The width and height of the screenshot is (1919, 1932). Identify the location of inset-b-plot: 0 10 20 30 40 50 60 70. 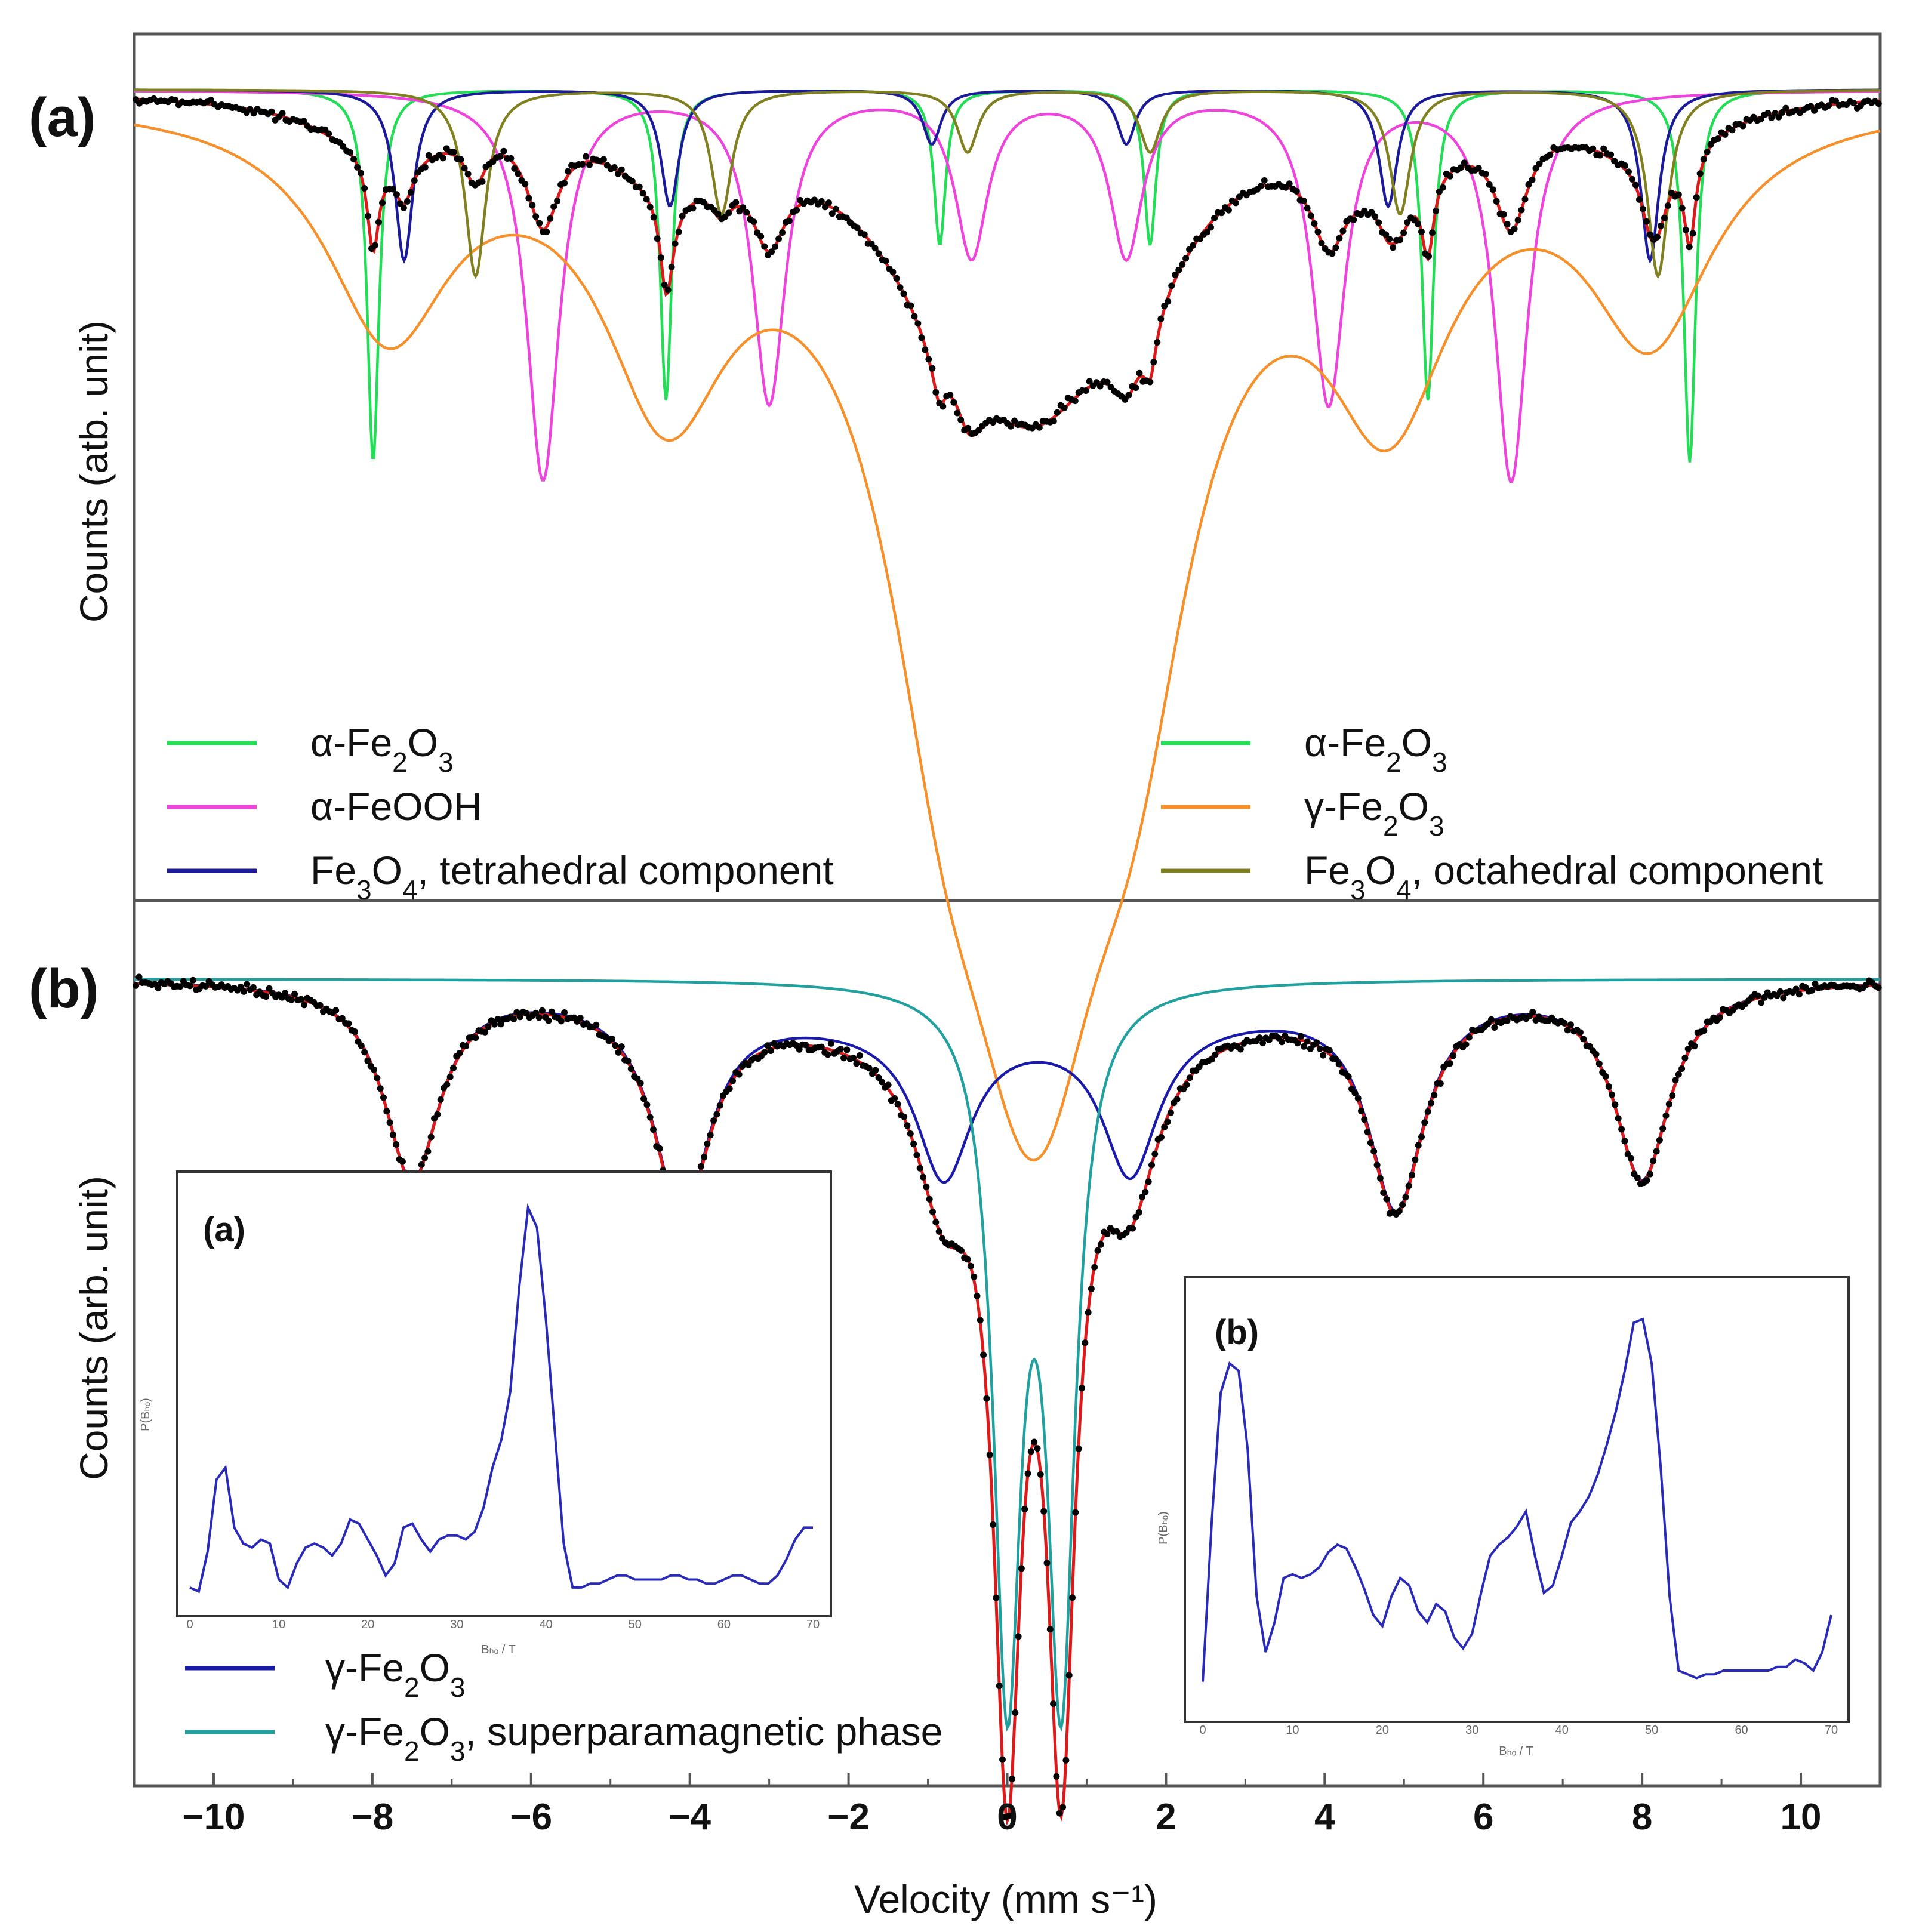
(1519, 1527).